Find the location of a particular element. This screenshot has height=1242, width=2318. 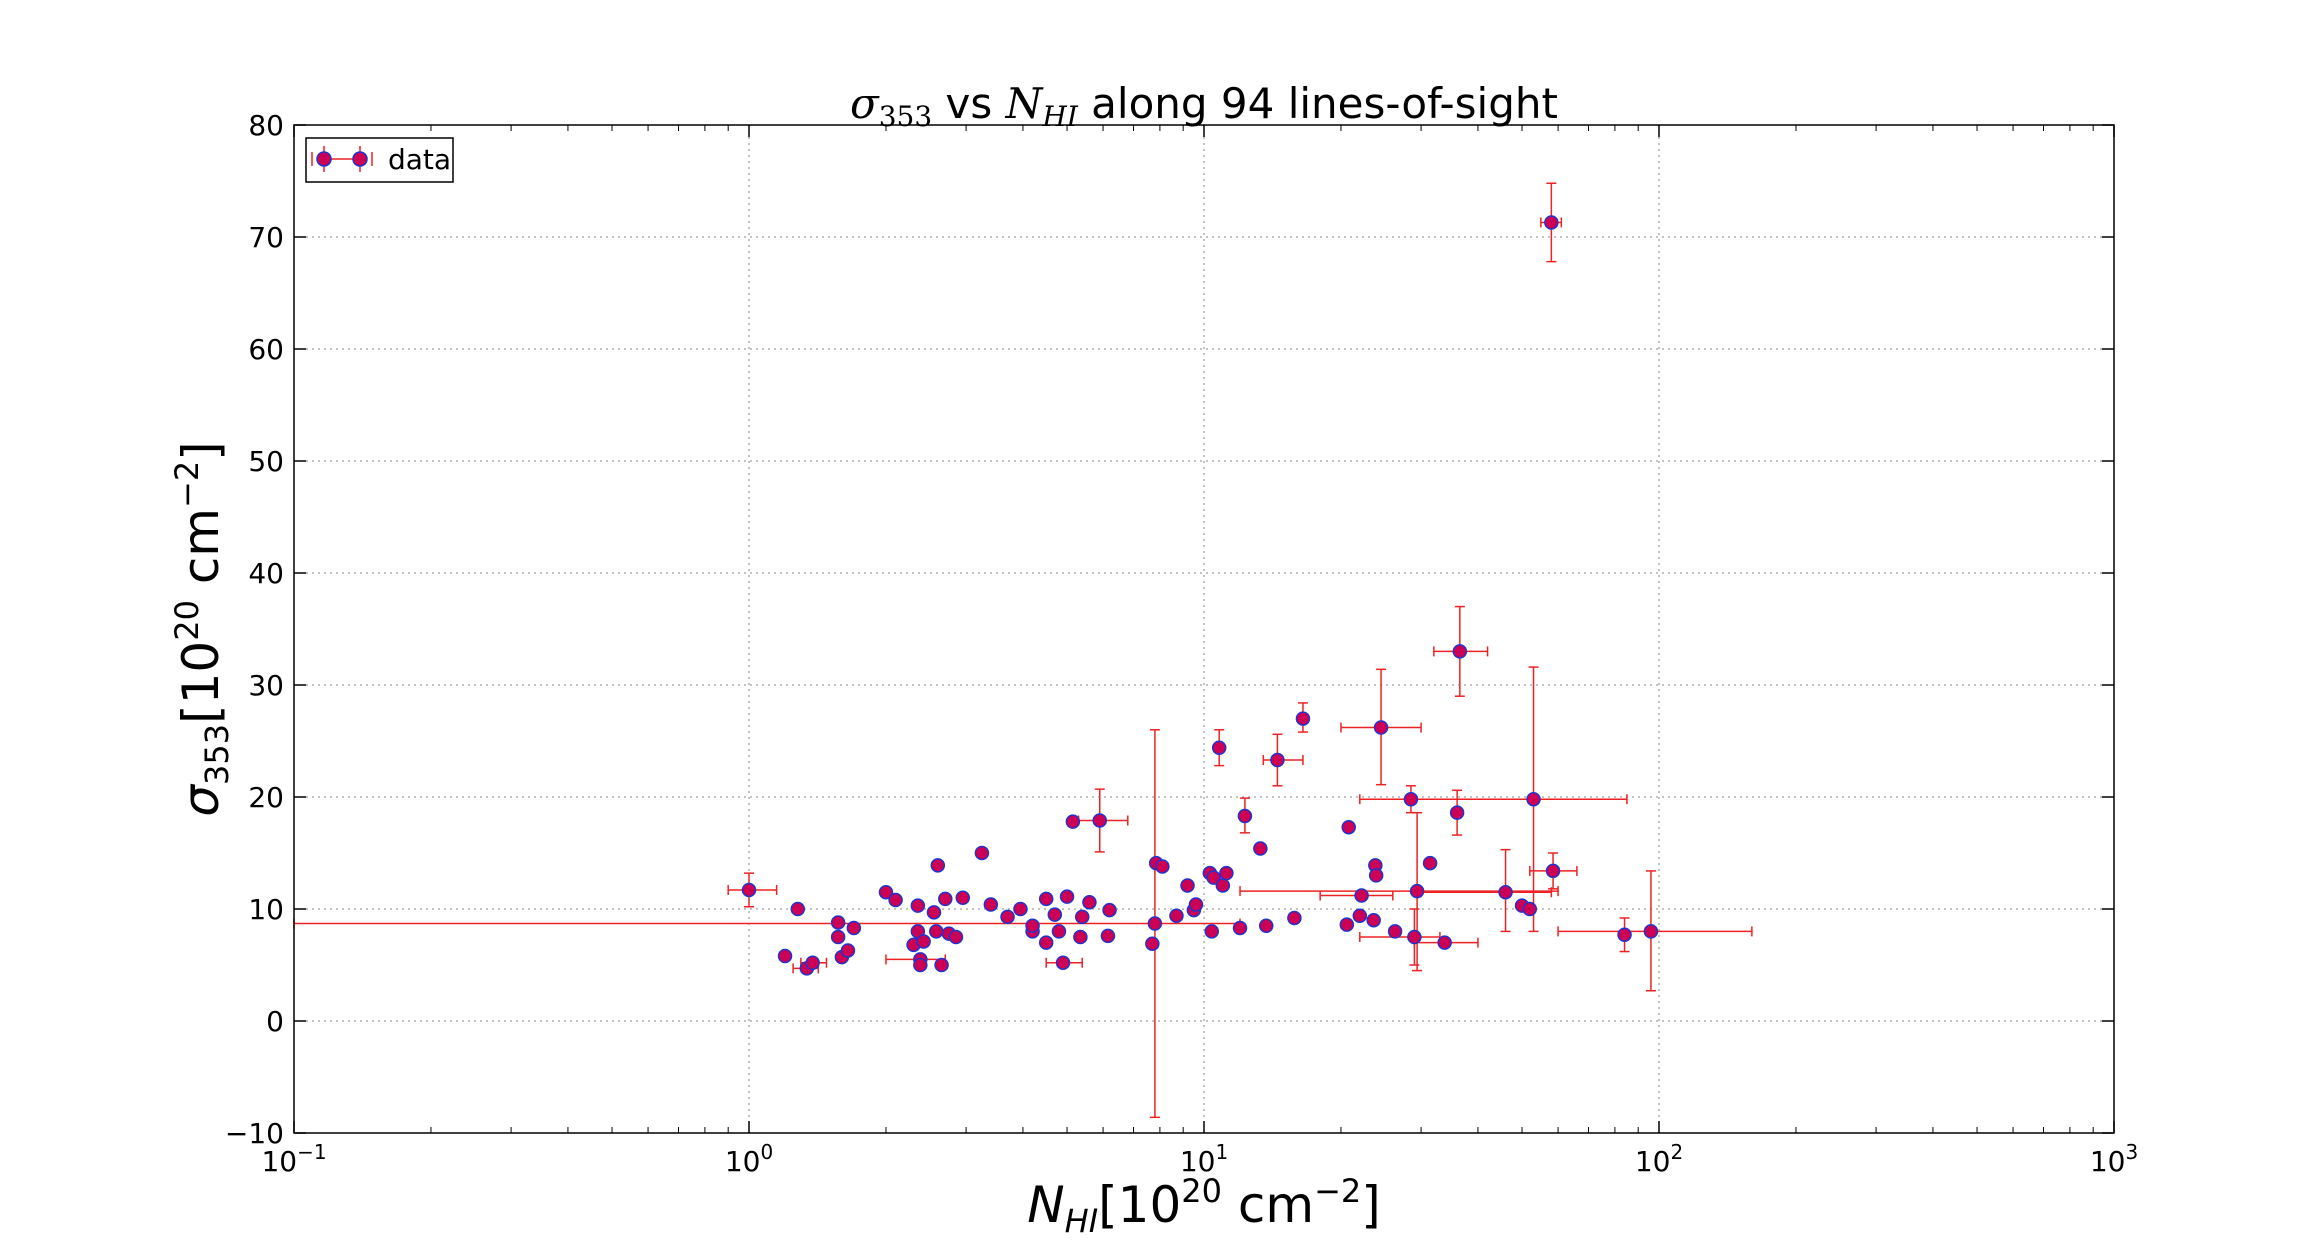

xlabel-unit2: cm is located at coordinates (1268, 1205).